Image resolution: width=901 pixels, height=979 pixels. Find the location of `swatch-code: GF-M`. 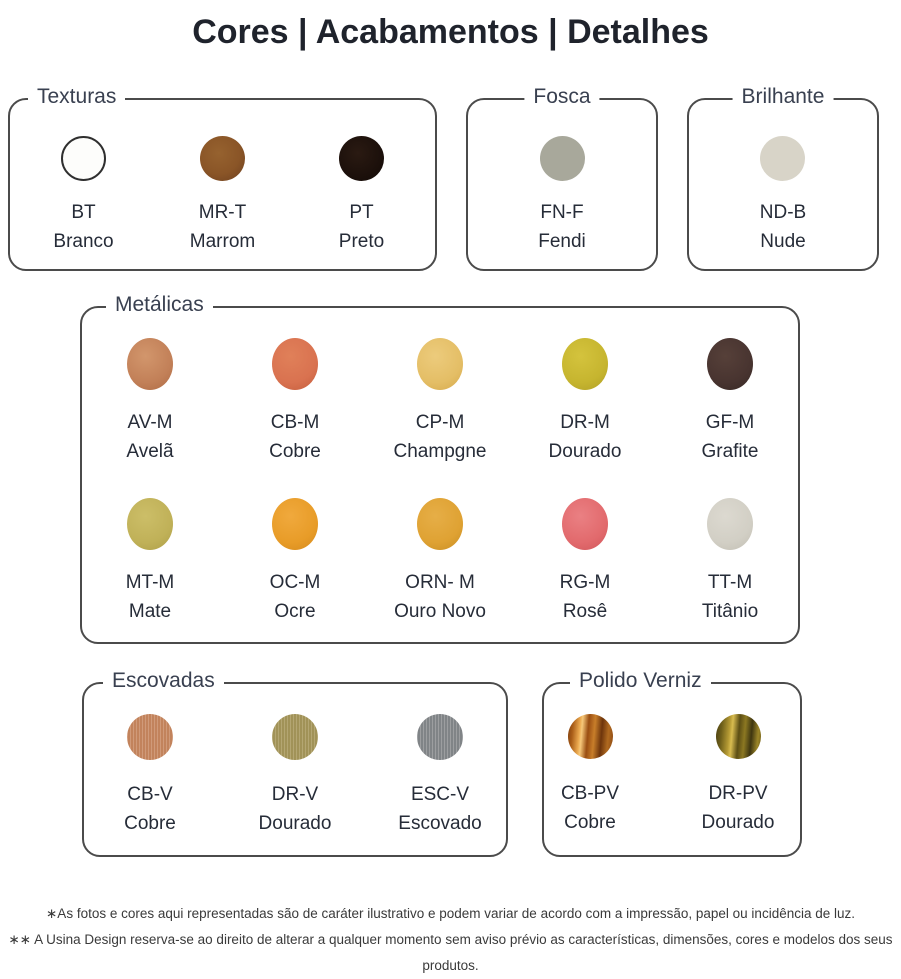

swatch-code: GF-M is located at coordinates (730, 422).